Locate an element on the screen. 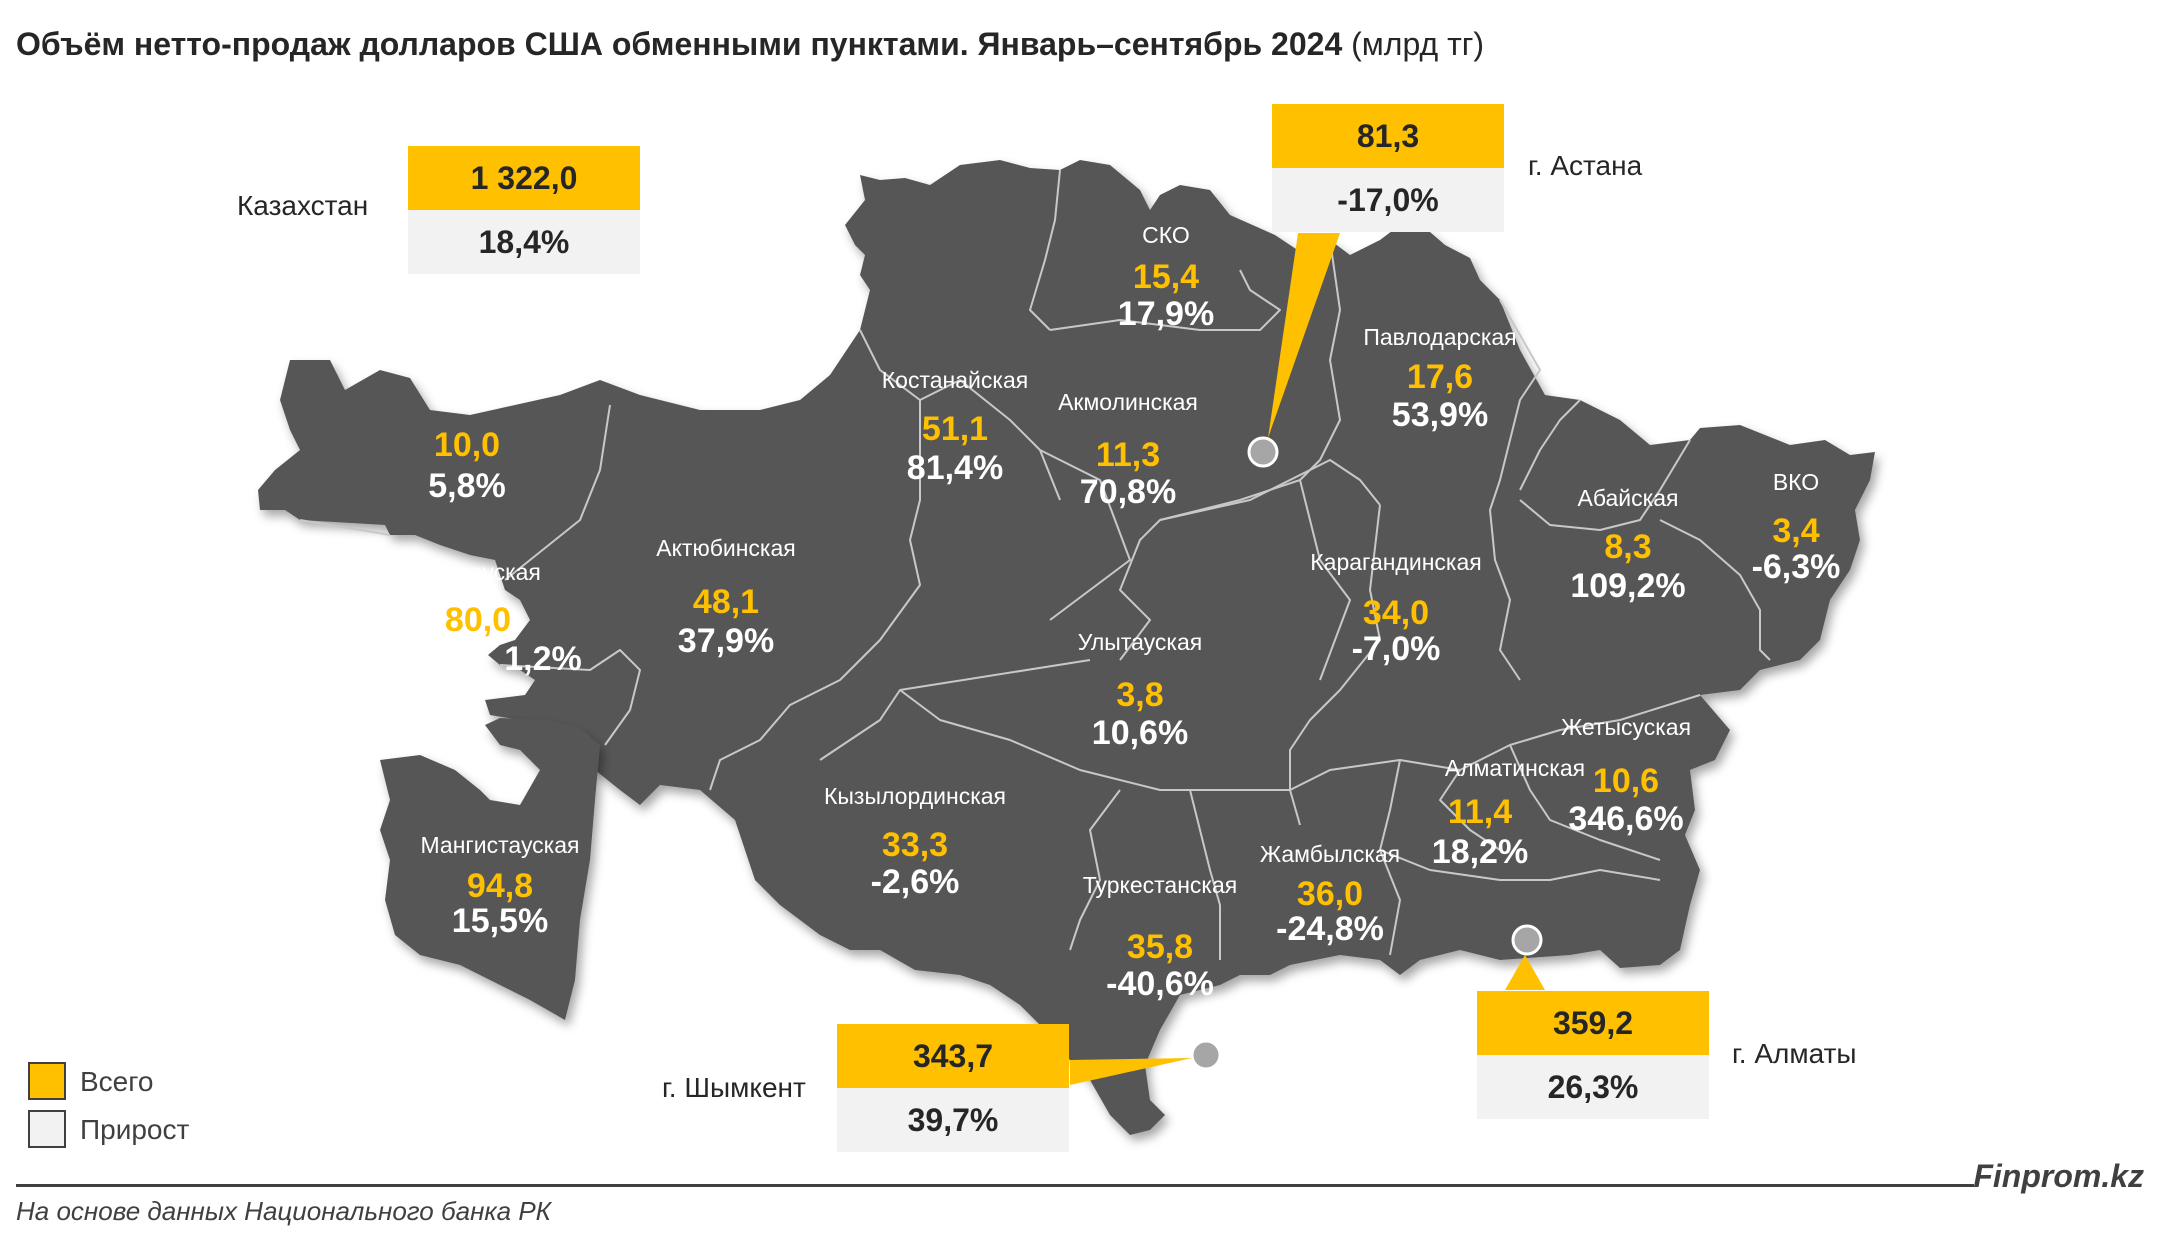 The image size is (2160, 1246). astana-label: г. Астана is located at coordinates (1585, 165).